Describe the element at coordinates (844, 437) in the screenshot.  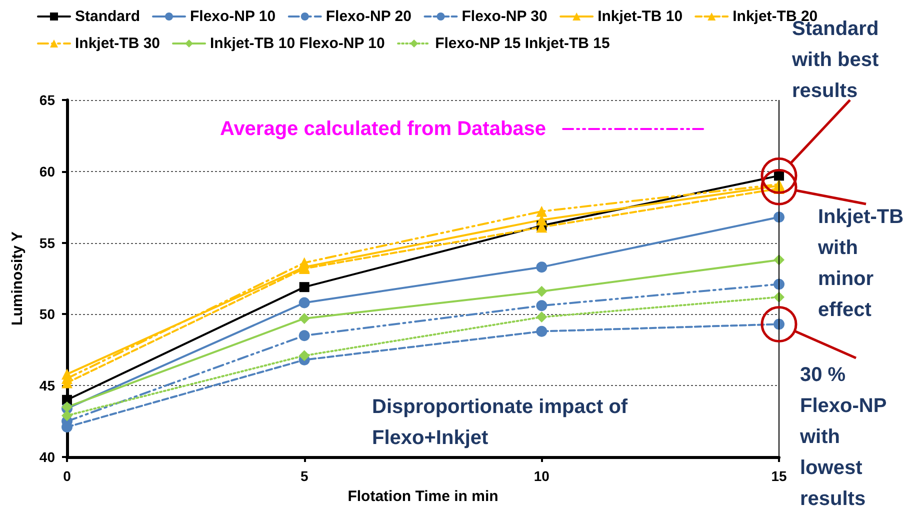
I see `annotation: 30 % Flexo-NP with lowest results` at that location.